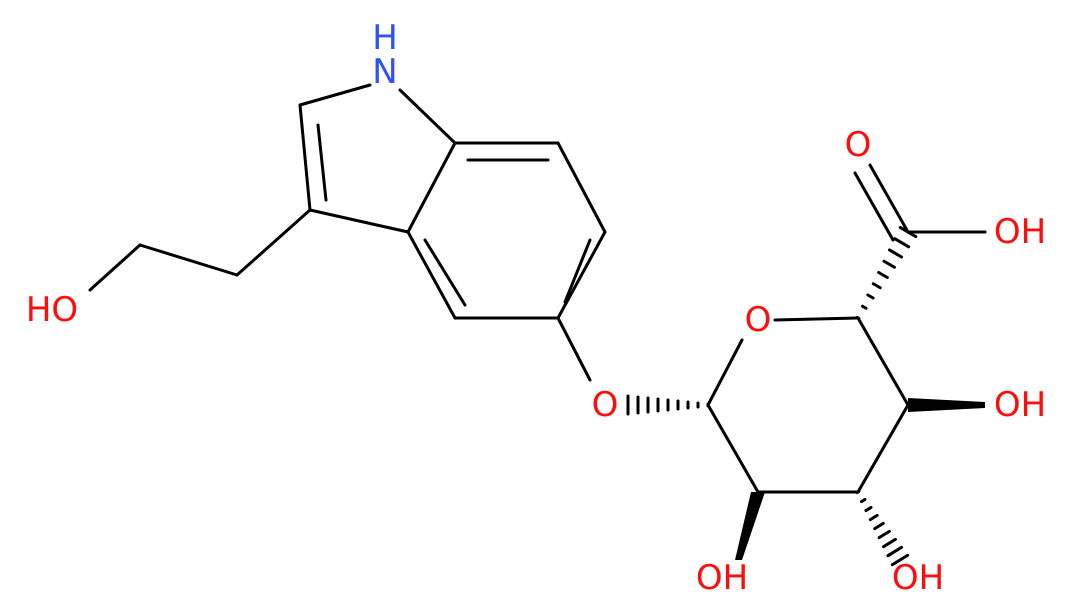 This screenshot has width=1072, height=613. Describe the element at coordinates (52, 310) in the screenshot. I see `atom-label: HO` at that location.